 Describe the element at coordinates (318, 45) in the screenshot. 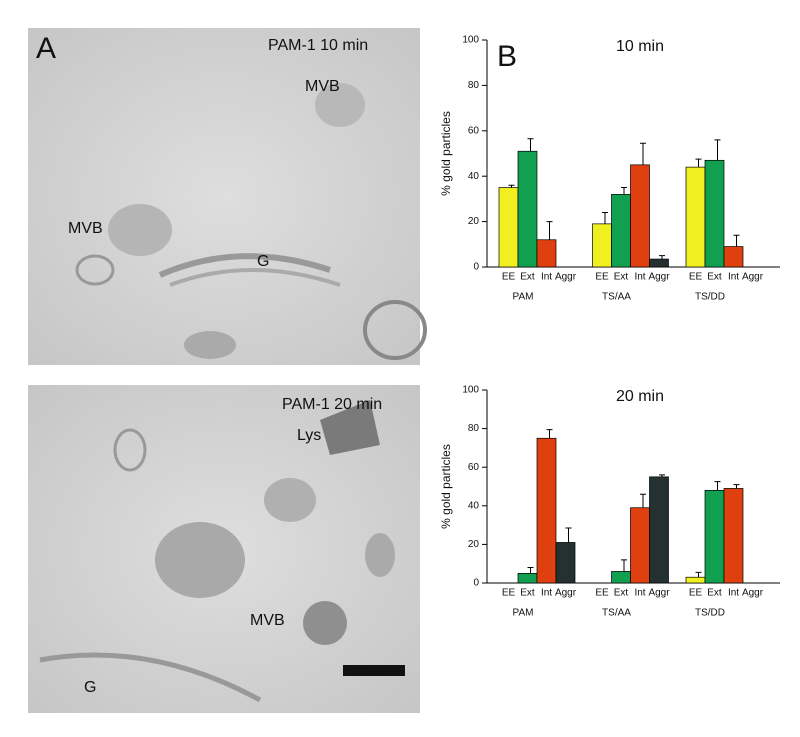

I see `image-title: PAM-1 10 min` at that location.